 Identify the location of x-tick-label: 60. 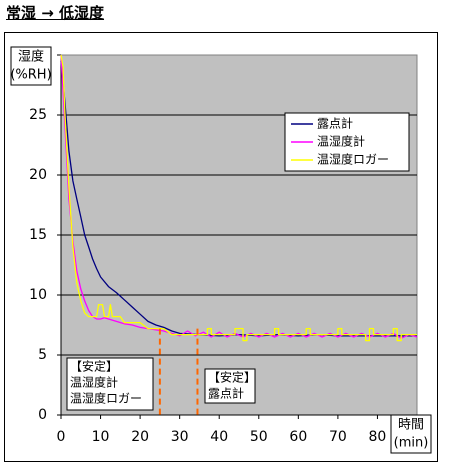
(298, 437).